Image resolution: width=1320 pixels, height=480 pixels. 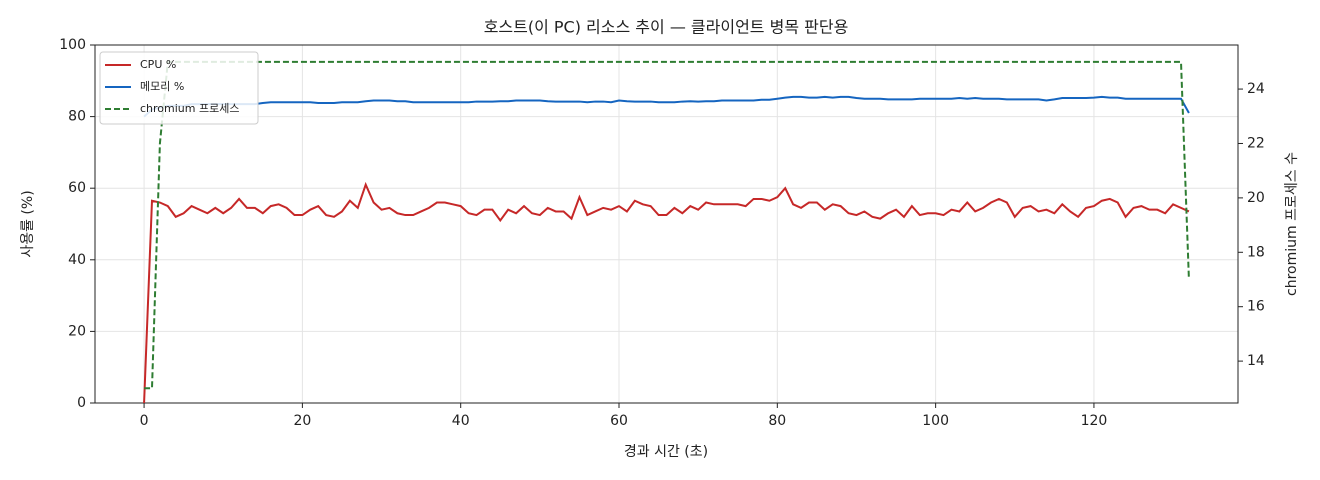 What do you see at coordinates (144, 421) in the screenshot?
I see `x-tick-label: 0` at bounding box center [144, 421].